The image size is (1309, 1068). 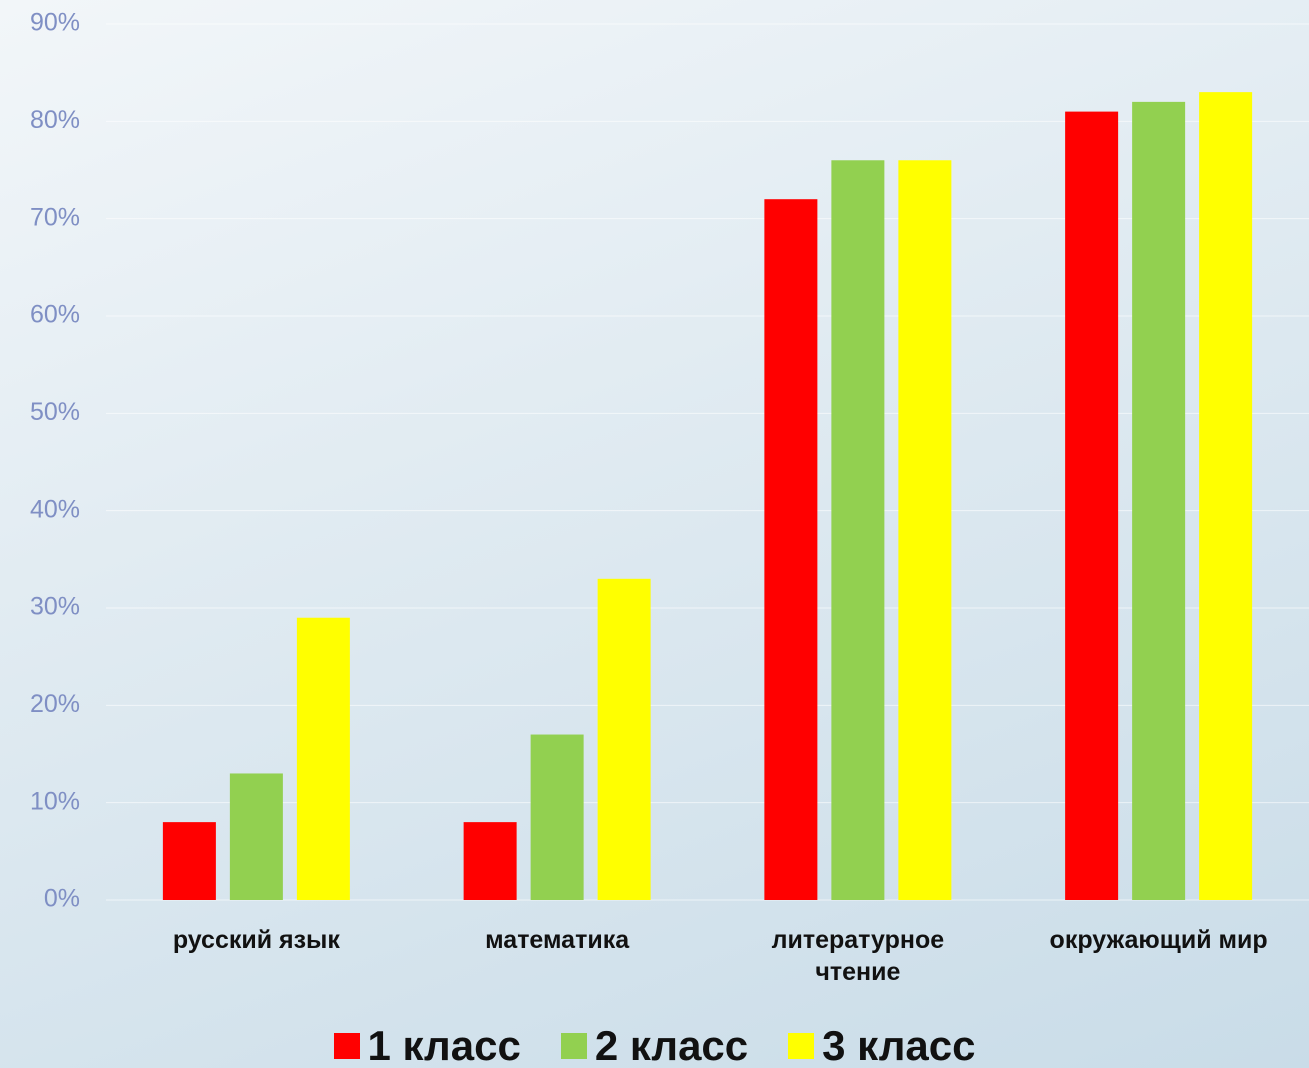 I want to click on legend: 1 класс 2 класс 3 класс, so click(x=654, y=1045).